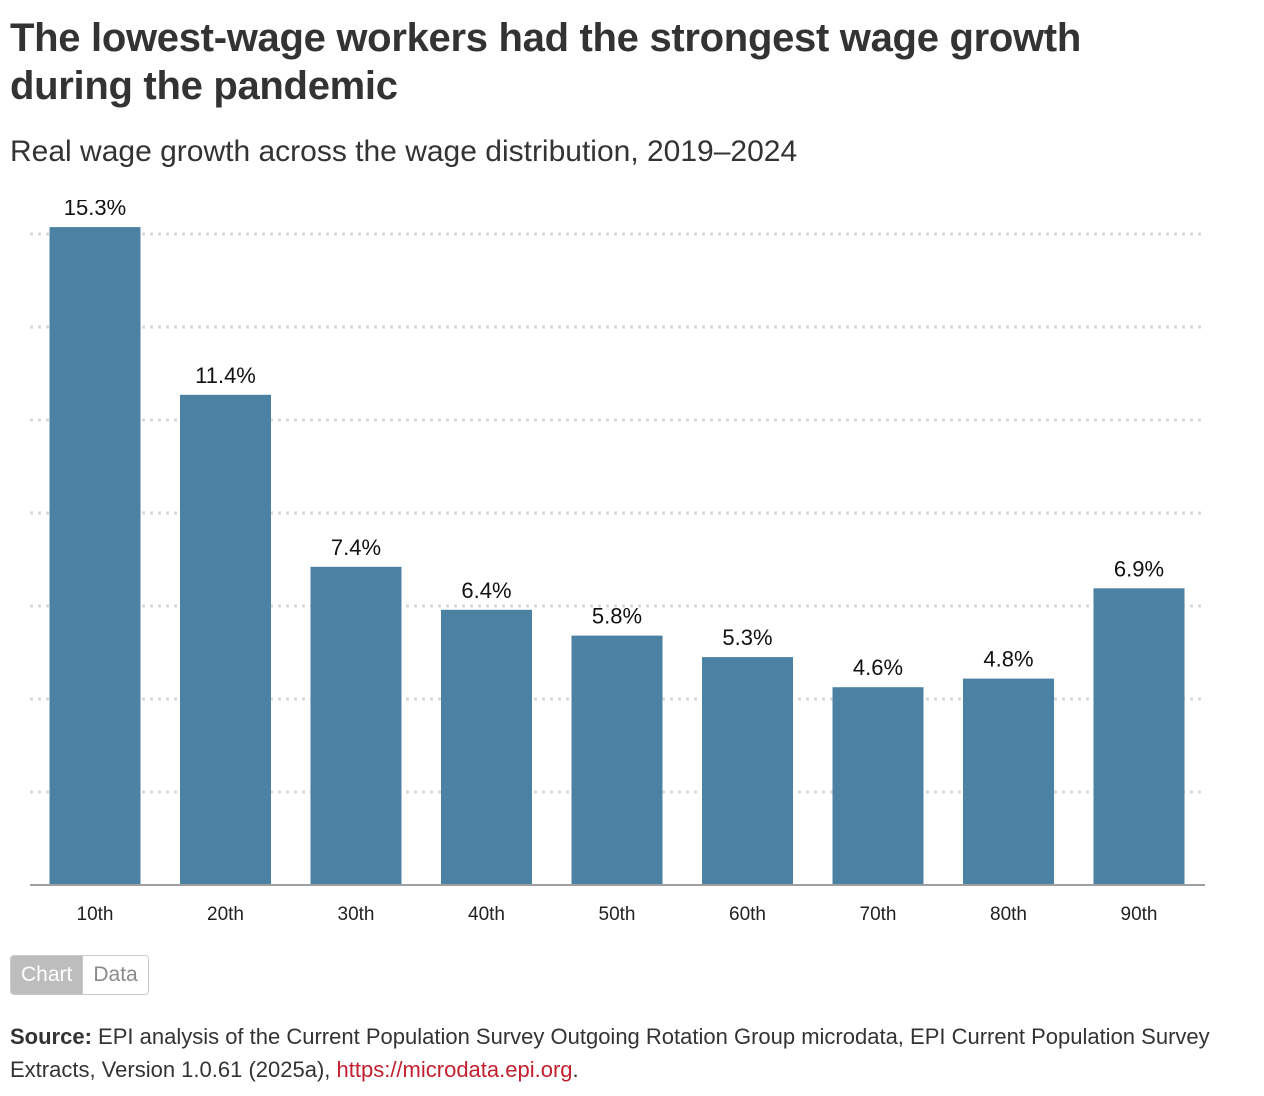  I want to click on x-tick-60th: 60th, so click(747, 914).